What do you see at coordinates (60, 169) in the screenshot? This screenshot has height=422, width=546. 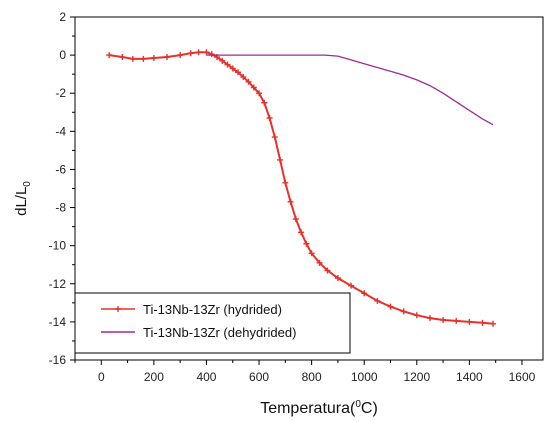 I see `y-tick-label: -6` at bounding box center [60, 169].